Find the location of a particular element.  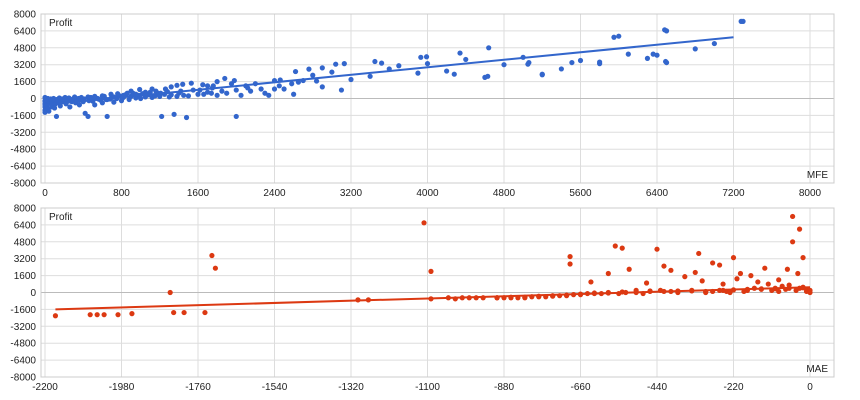

mae-x-tick-label: -440 is located at coordinates (657, 387).